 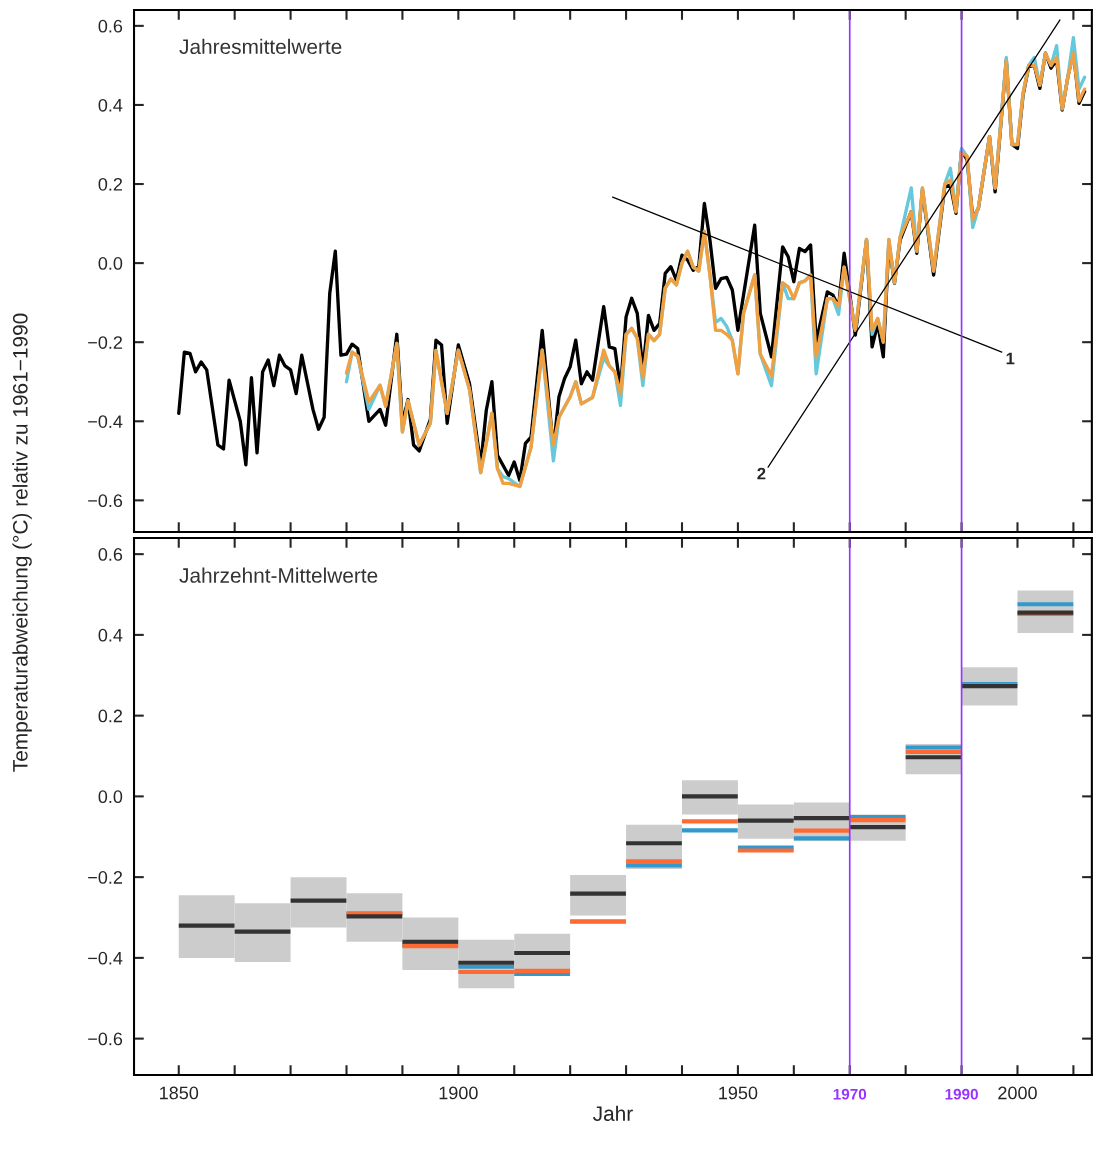 I want to click on text: Jahresmittelwerte, so click(x=260, y=46).